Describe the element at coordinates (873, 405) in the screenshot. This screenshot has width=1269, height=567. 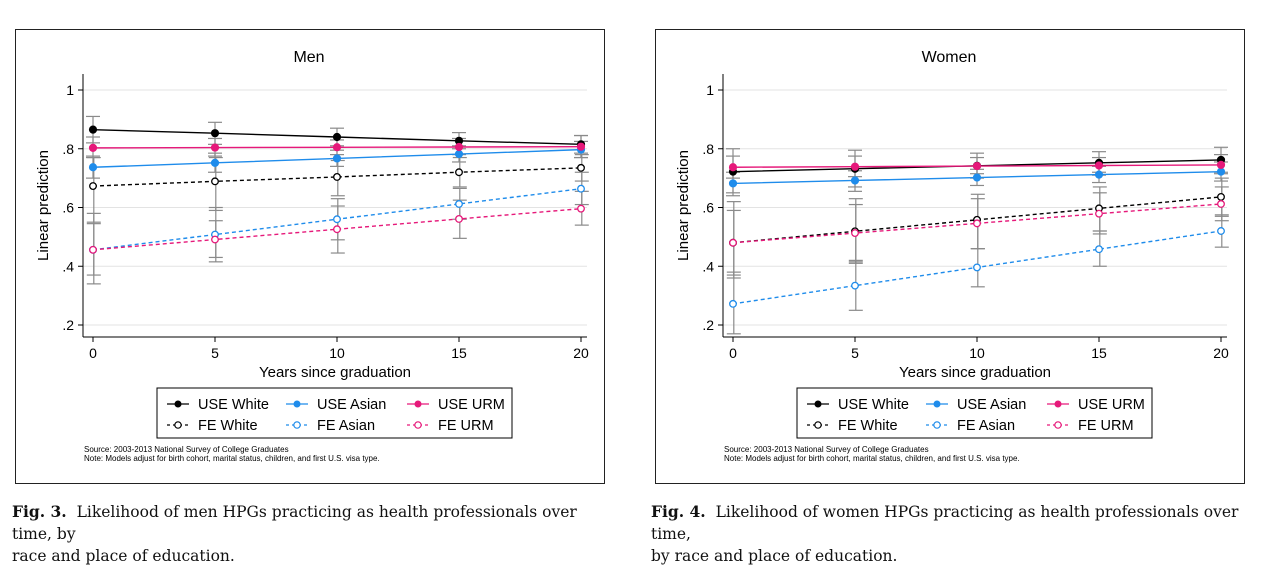
I see `legend-label: USE White` at that location.